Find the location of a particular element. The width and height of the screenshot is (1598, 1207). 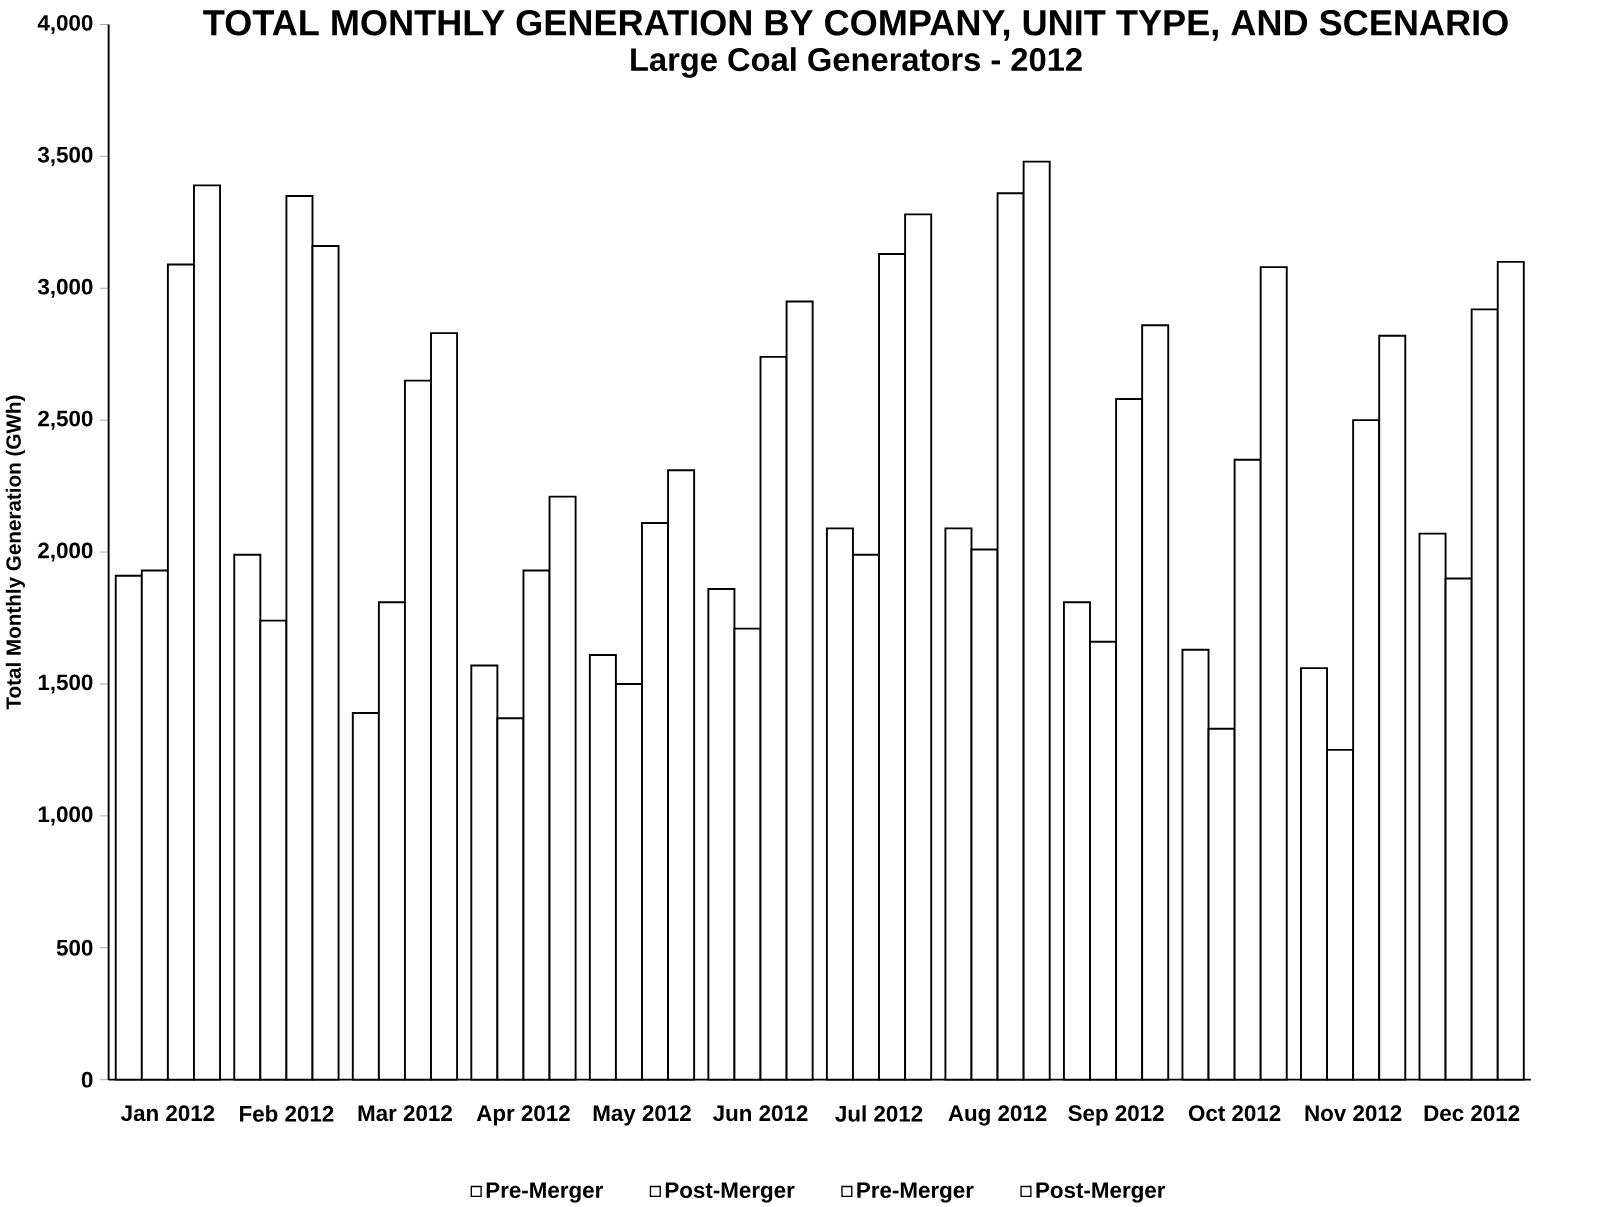

y-tick-label: 0 is located at coordinates (87, 1079).